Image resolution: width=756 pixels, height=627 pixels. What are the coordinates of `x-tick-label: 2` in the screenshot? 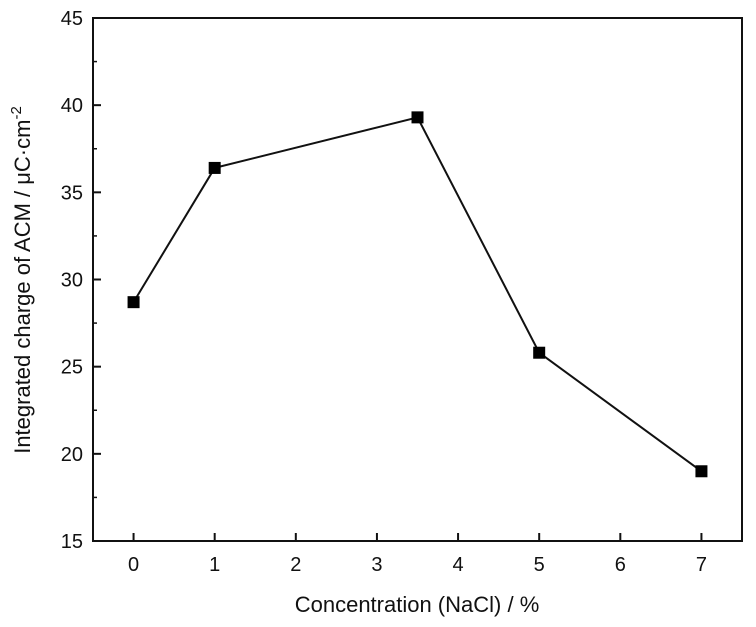 It's located at (295, 565).